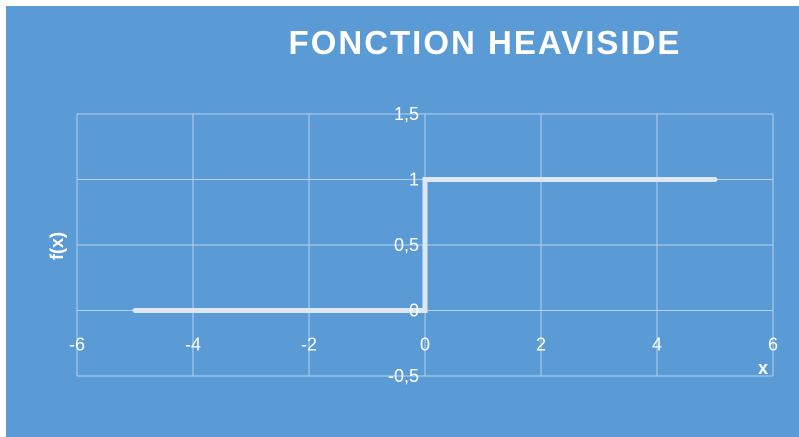 Image resolution: width=799 pixels, height=437 pixels. I want to click on y-tick-label: -0,5, so click(403, 376).